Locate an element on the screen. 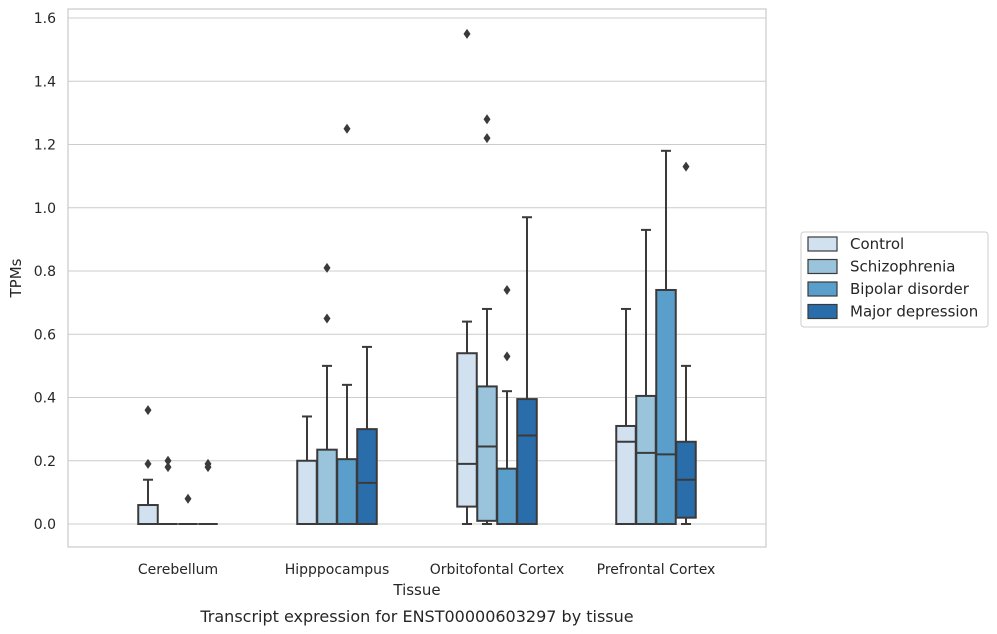 The height and width of the screenshot is (634, 997). x-tick-label: Prefrontal Cortex is located at coordinates (656, 570).